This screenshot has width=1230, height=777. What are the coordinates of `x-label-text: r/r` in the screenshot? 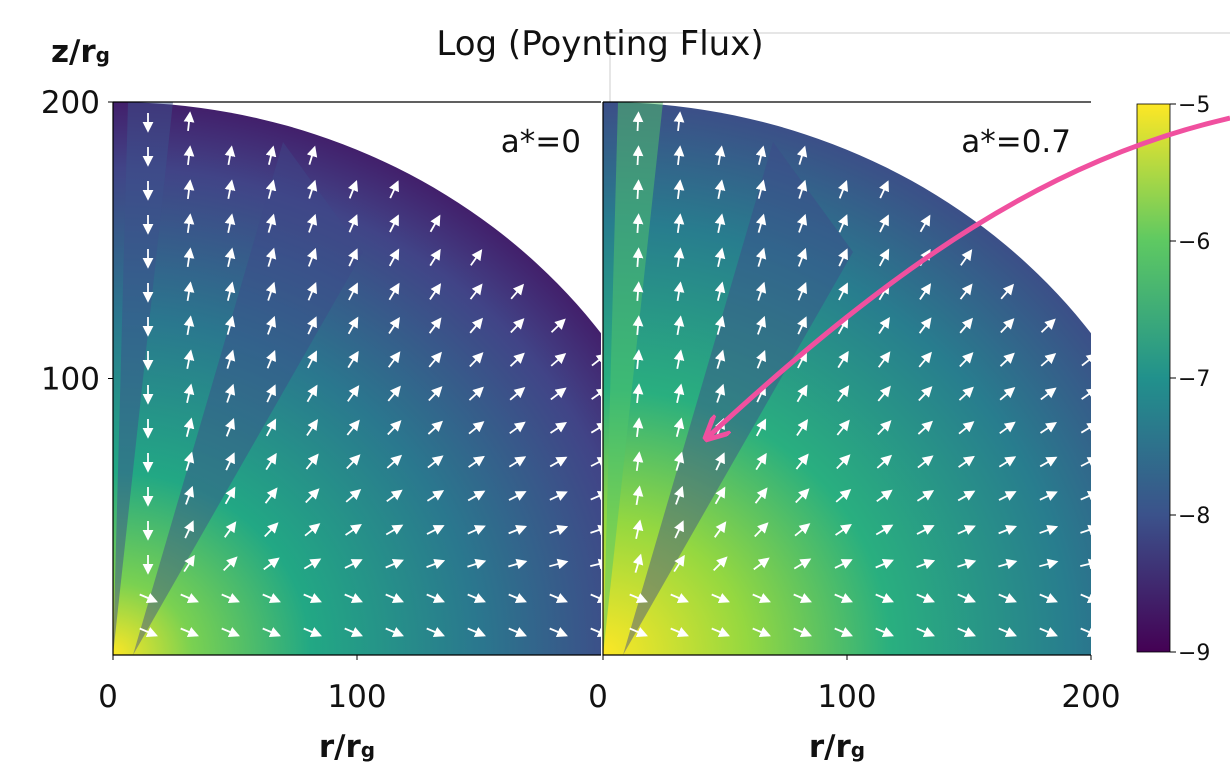 It's located at (830, 747).